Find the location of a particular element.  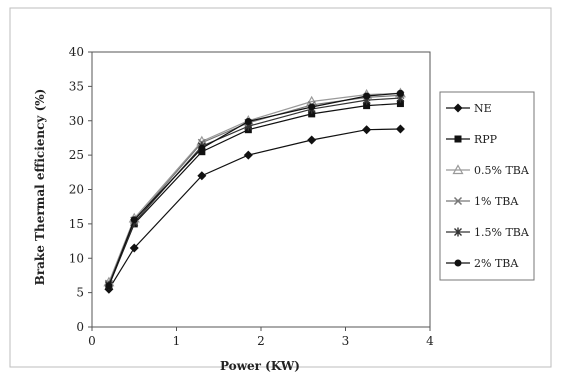

legend-label: 1.5% TBA is located at coordinates (502, 232).